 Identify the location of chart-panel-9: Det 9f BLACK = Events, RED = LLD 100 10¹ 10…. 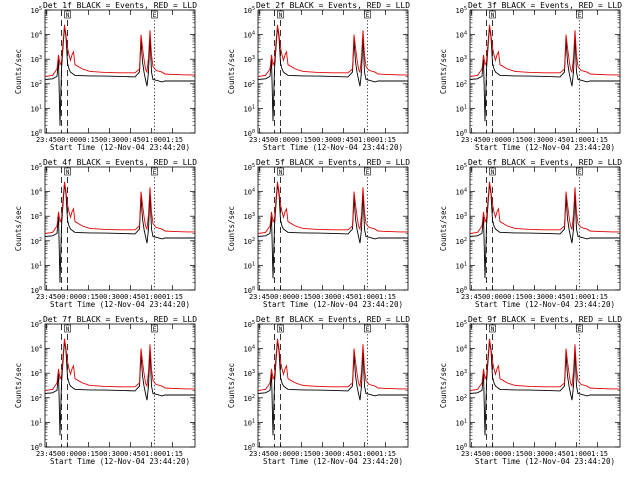
(530, 390).